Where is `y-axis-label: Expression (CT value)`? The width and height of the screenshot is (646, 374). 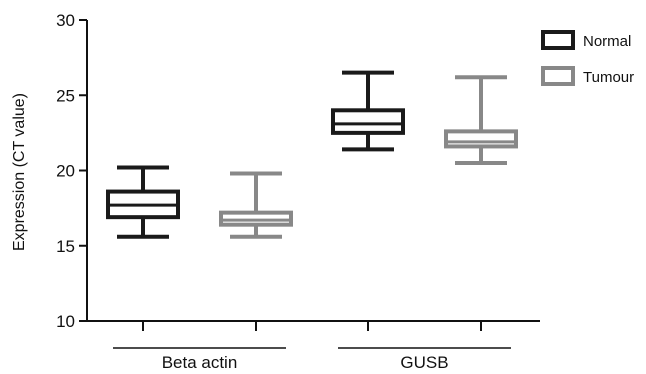
y-axis-label: Expression (CT value) is located at coordinates (19, 172).